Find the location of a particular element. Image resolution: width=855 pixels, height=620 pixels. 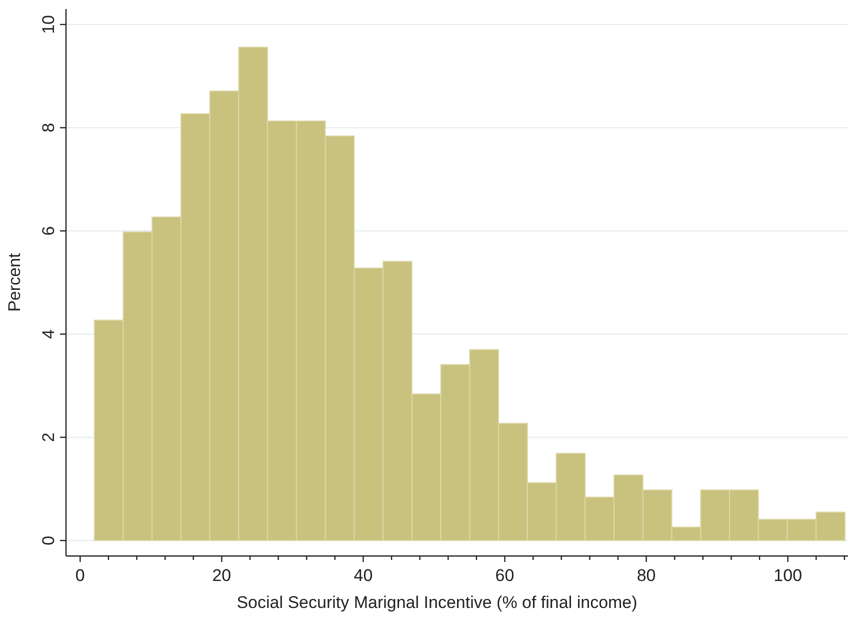

y-tick-label: 2 is located at coordinates (48, 437).